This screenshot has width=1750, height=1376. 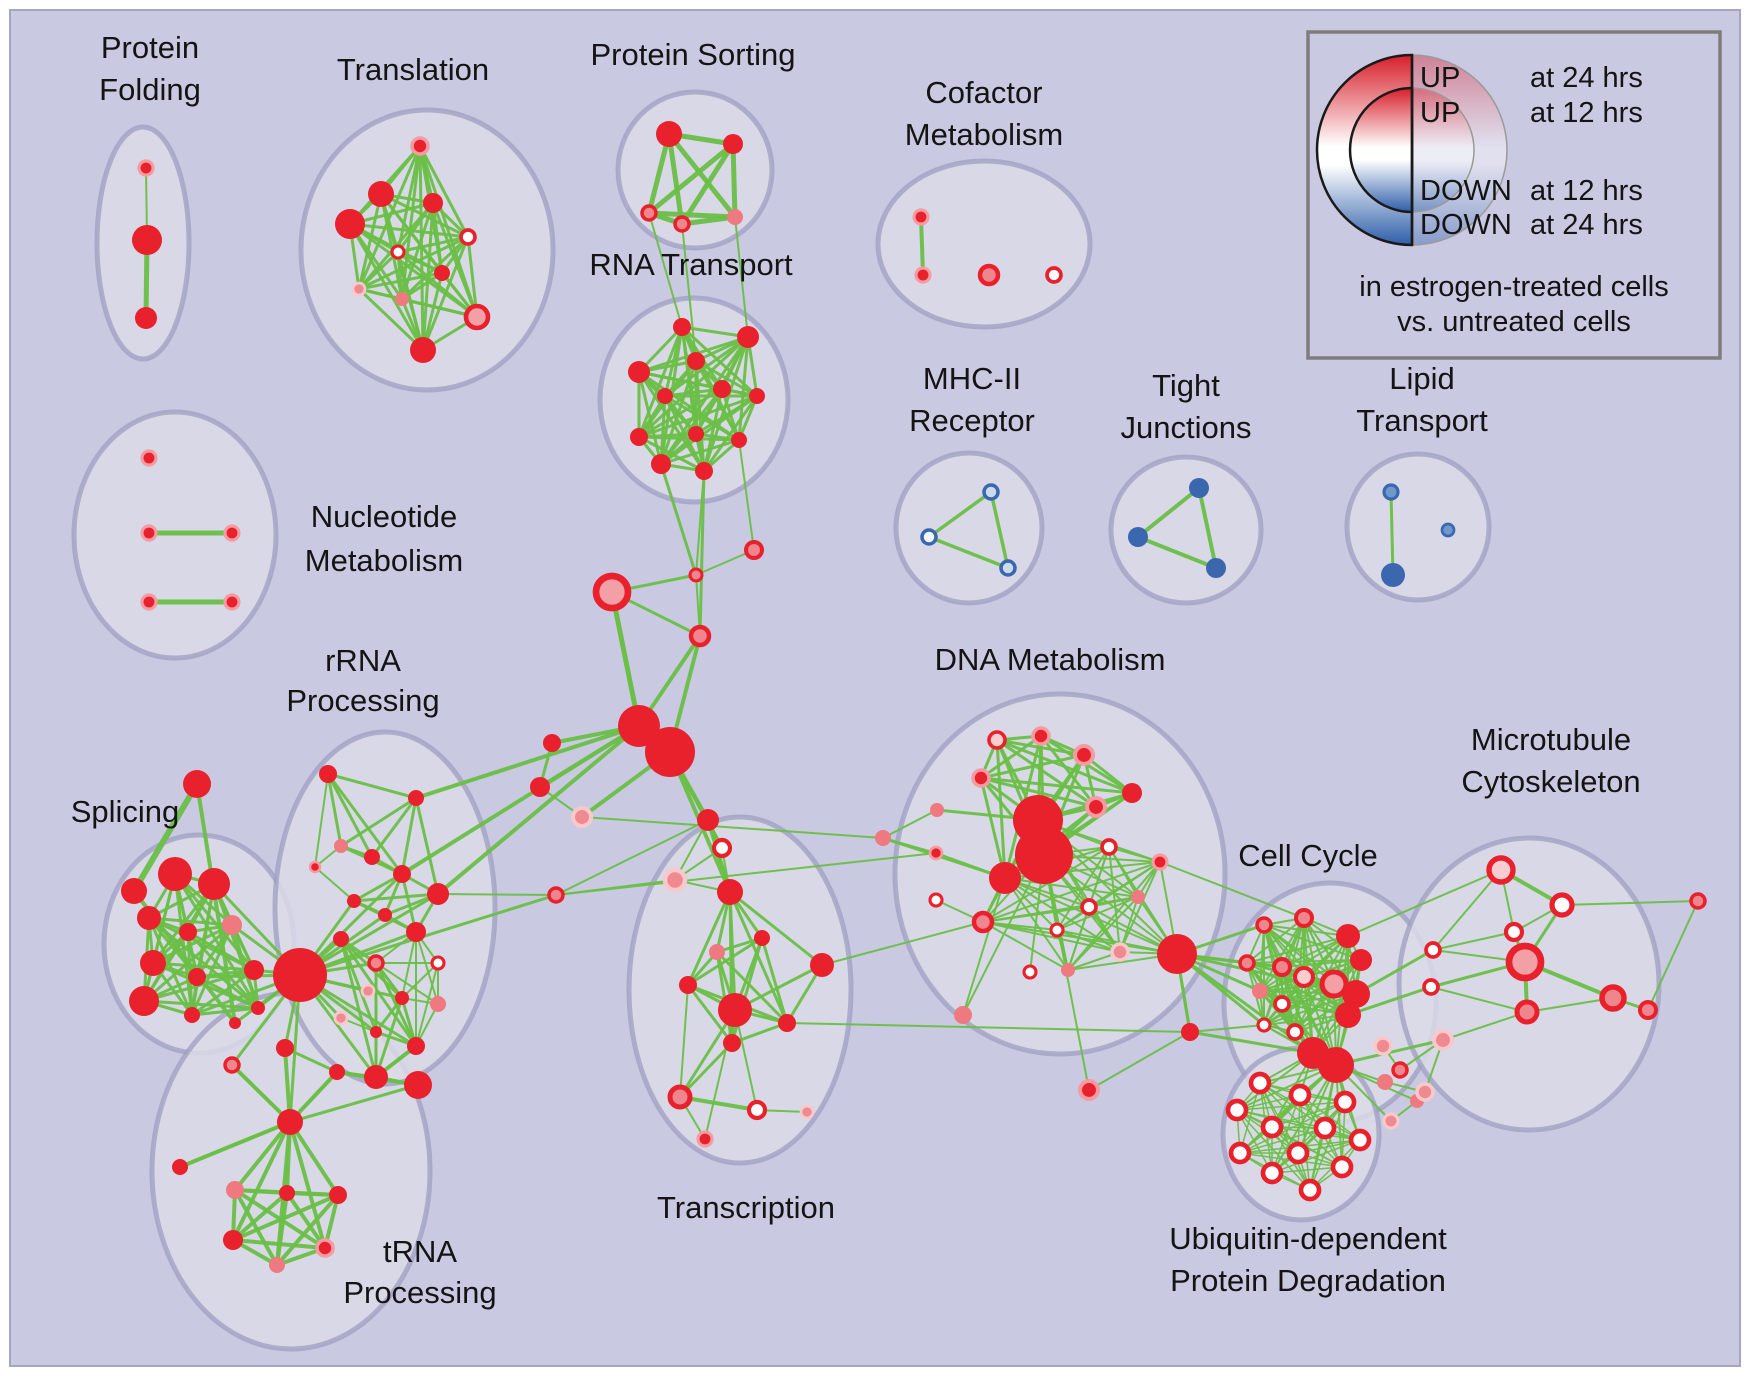 What do you see at coordinates (649, 213) in the screenshot?
I see `node-ps3` at bounding box center [649, 213].